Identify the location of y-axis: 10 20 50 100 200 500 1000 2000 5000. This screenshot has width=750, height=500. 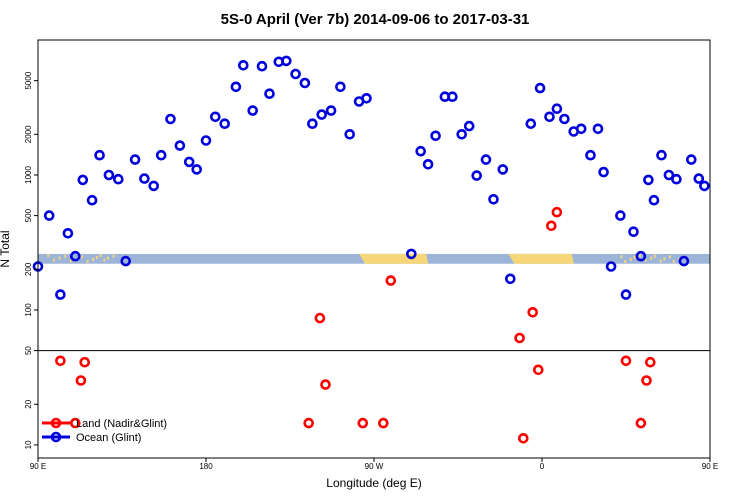
(31, 260).